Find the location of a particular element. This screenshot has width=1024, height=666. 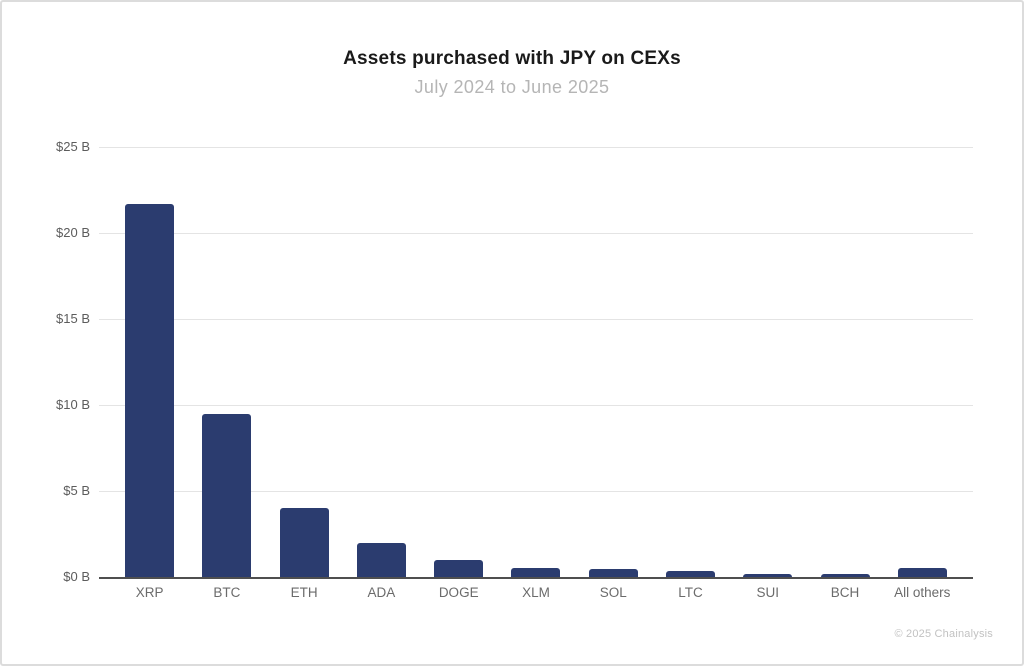

x-slot-all-others: All others is located at coordinates (922, 592).